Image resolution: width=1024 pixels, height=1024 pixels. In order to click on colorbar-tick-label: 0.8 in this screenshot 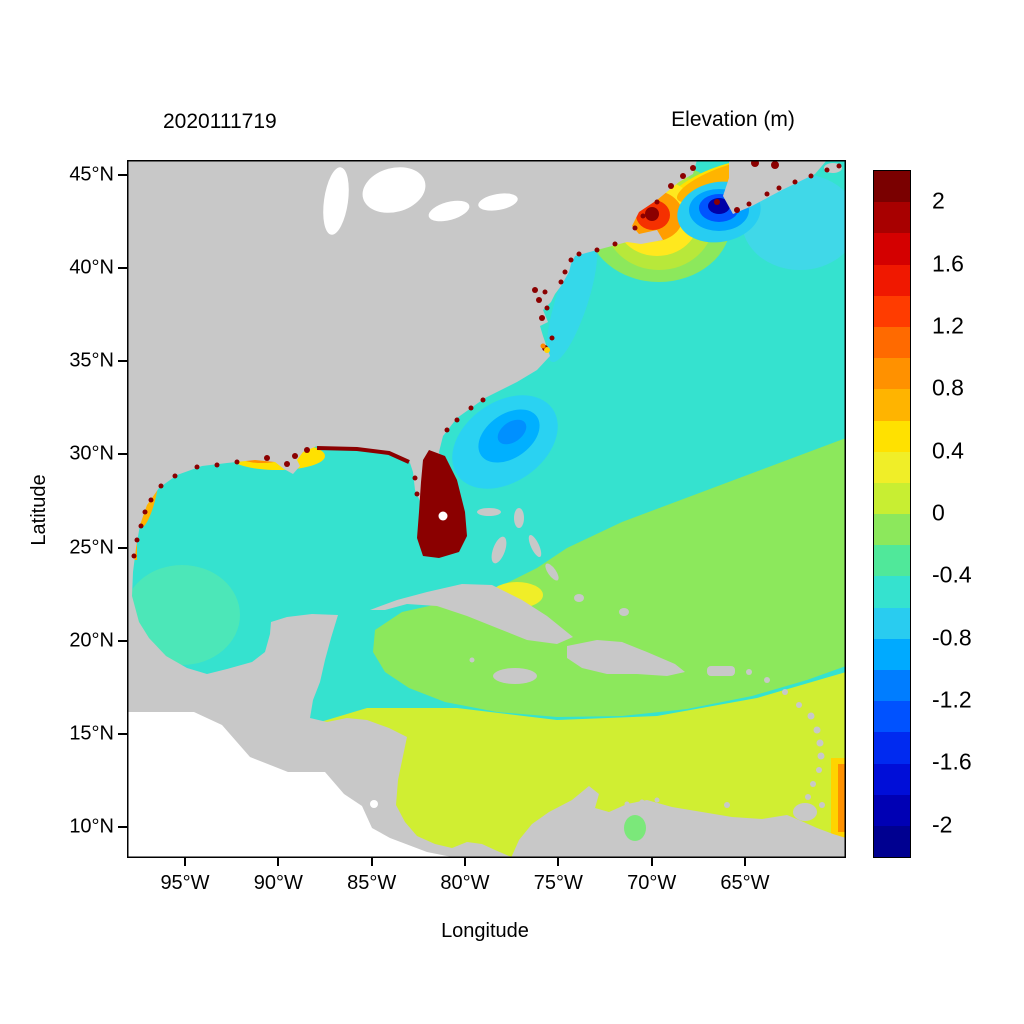, I will do `click(948, 387)`.